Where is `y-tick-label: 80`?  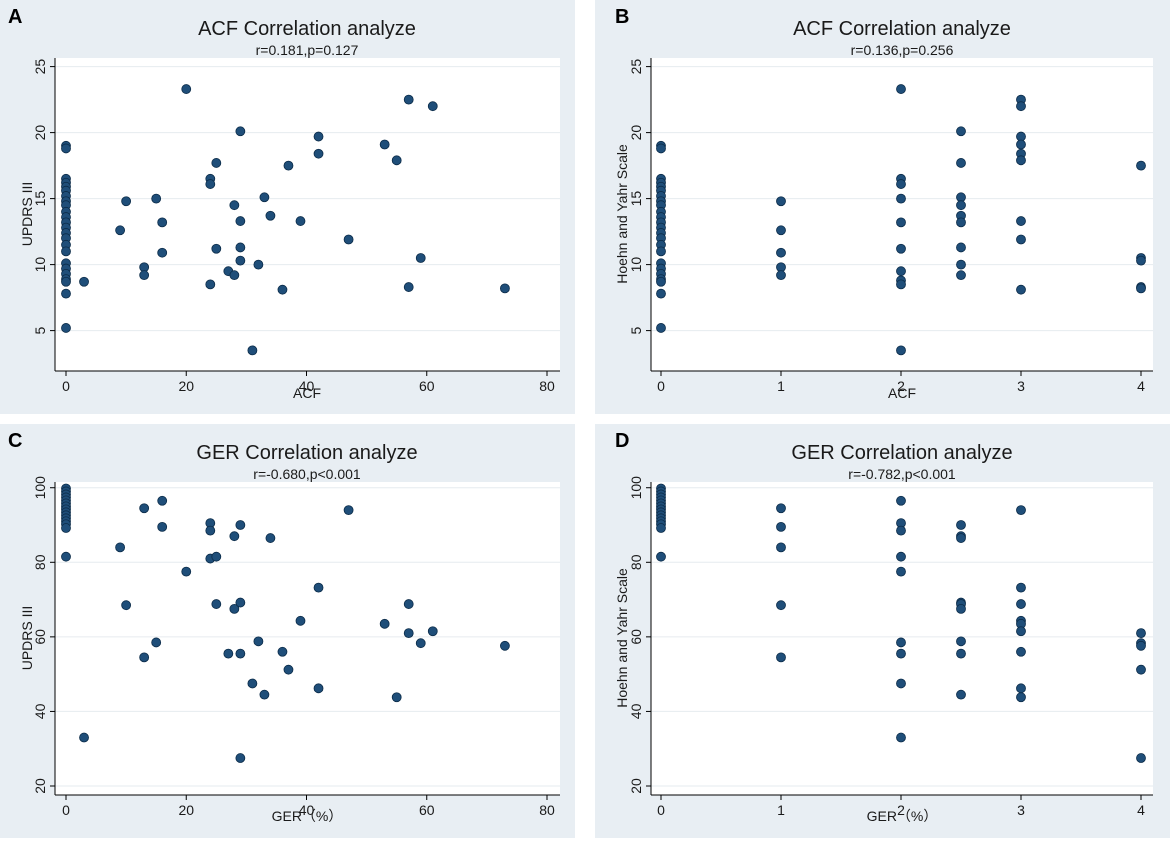
y-tick-label: 80 is located at coordinates (636, 562).